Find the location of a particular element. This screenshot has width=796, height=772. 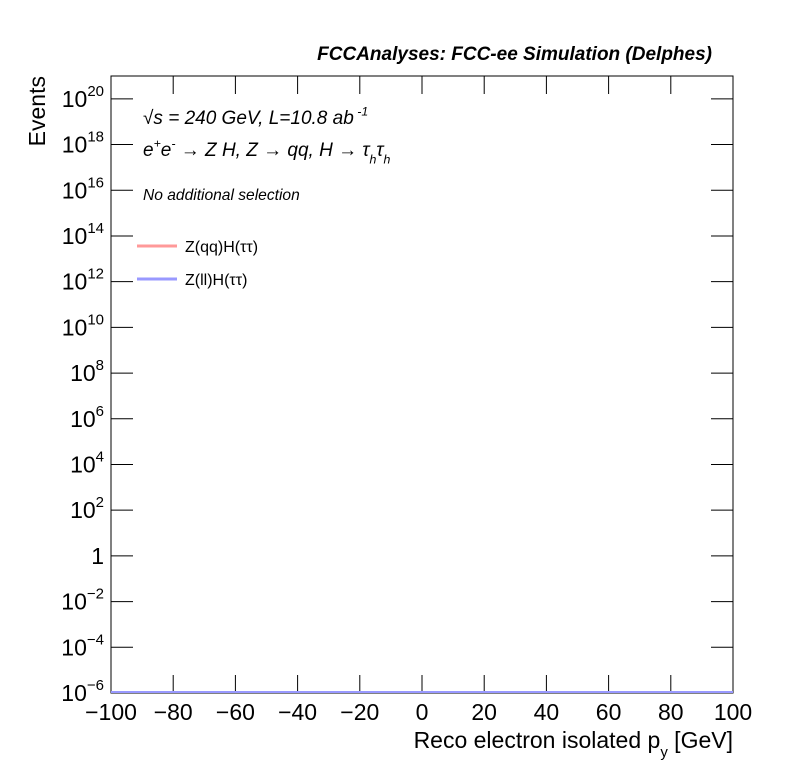

y-tick-label: 10¹² is located at coordinates (83, 280).